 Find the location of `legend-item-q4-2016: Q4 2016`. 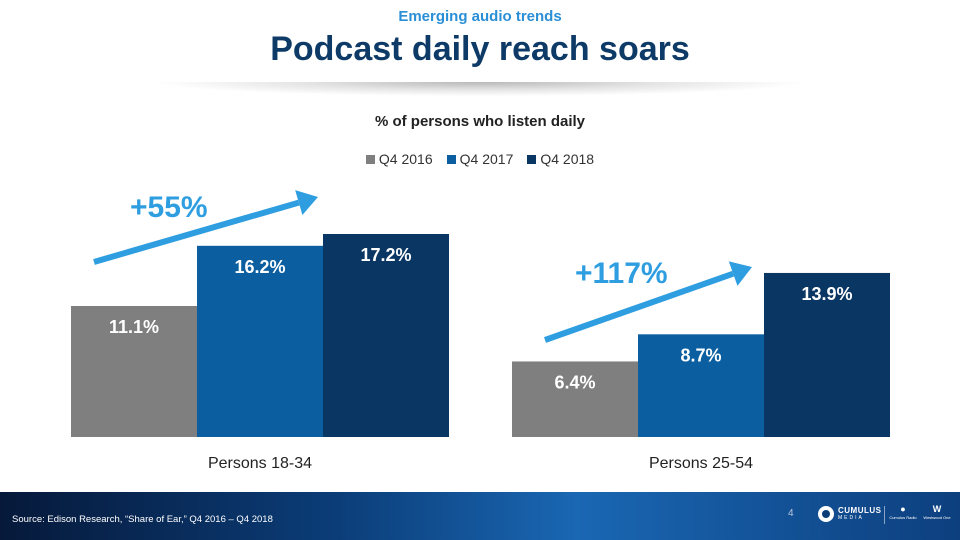

legend-item-q4-2016: Q4 2016 is located at coordinates (399, 159).